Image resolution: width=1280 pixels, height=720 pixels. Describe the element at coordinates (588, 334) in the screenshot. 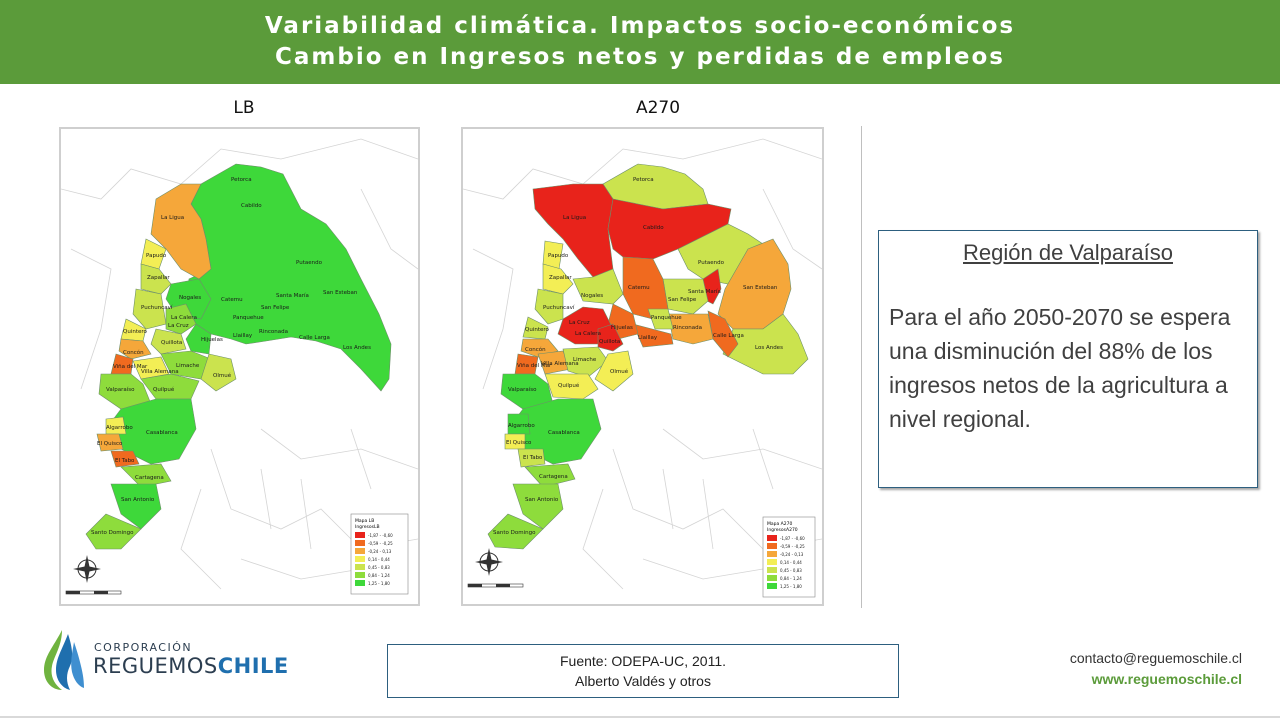

I see `map-label: La Calera` at that location.